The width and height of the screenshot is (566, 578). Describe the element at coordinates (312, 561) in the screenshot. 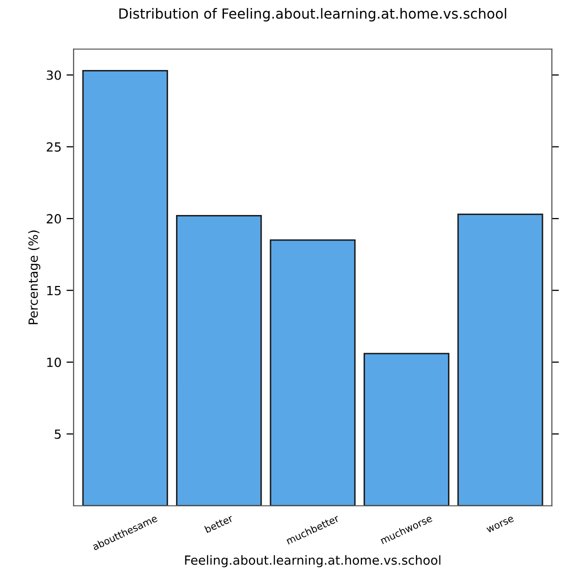

I see `x-axis-title: Feeling.about.learning.at.home.vs.school` at that location.